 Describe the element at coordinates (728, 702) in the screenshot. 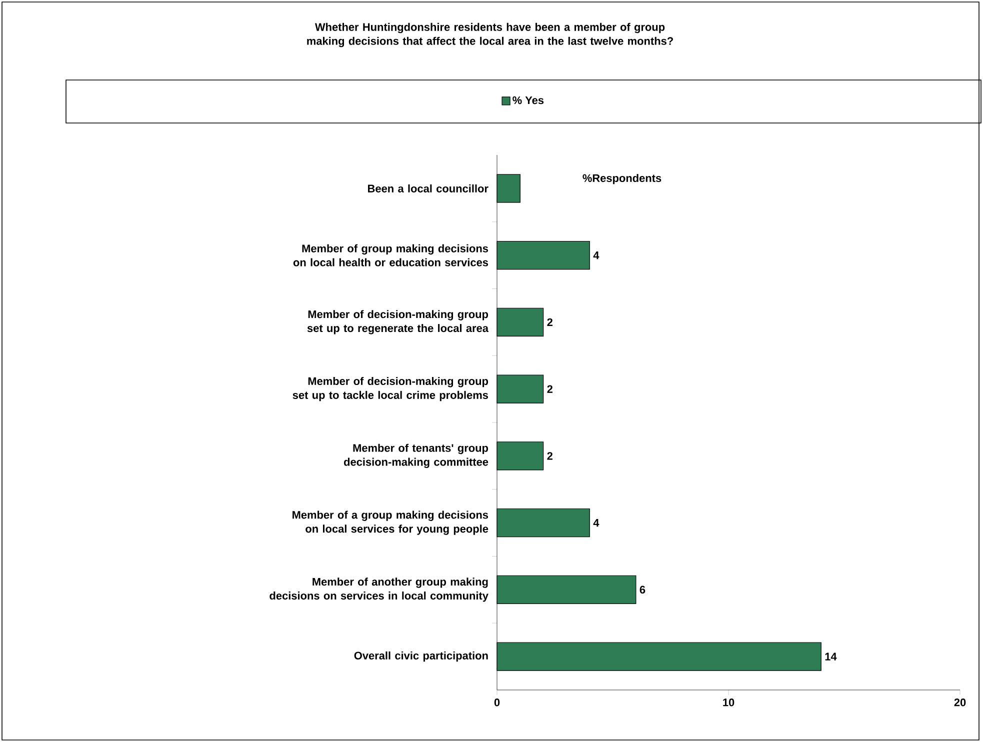

I see `x-tick-label: 10` at that location.